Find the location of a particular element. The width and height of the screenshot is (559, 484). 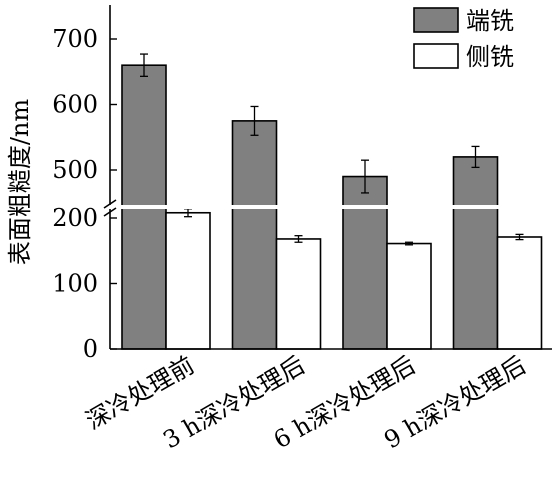

y-tick-label-0: 0 is located at coordinates (90, 349).